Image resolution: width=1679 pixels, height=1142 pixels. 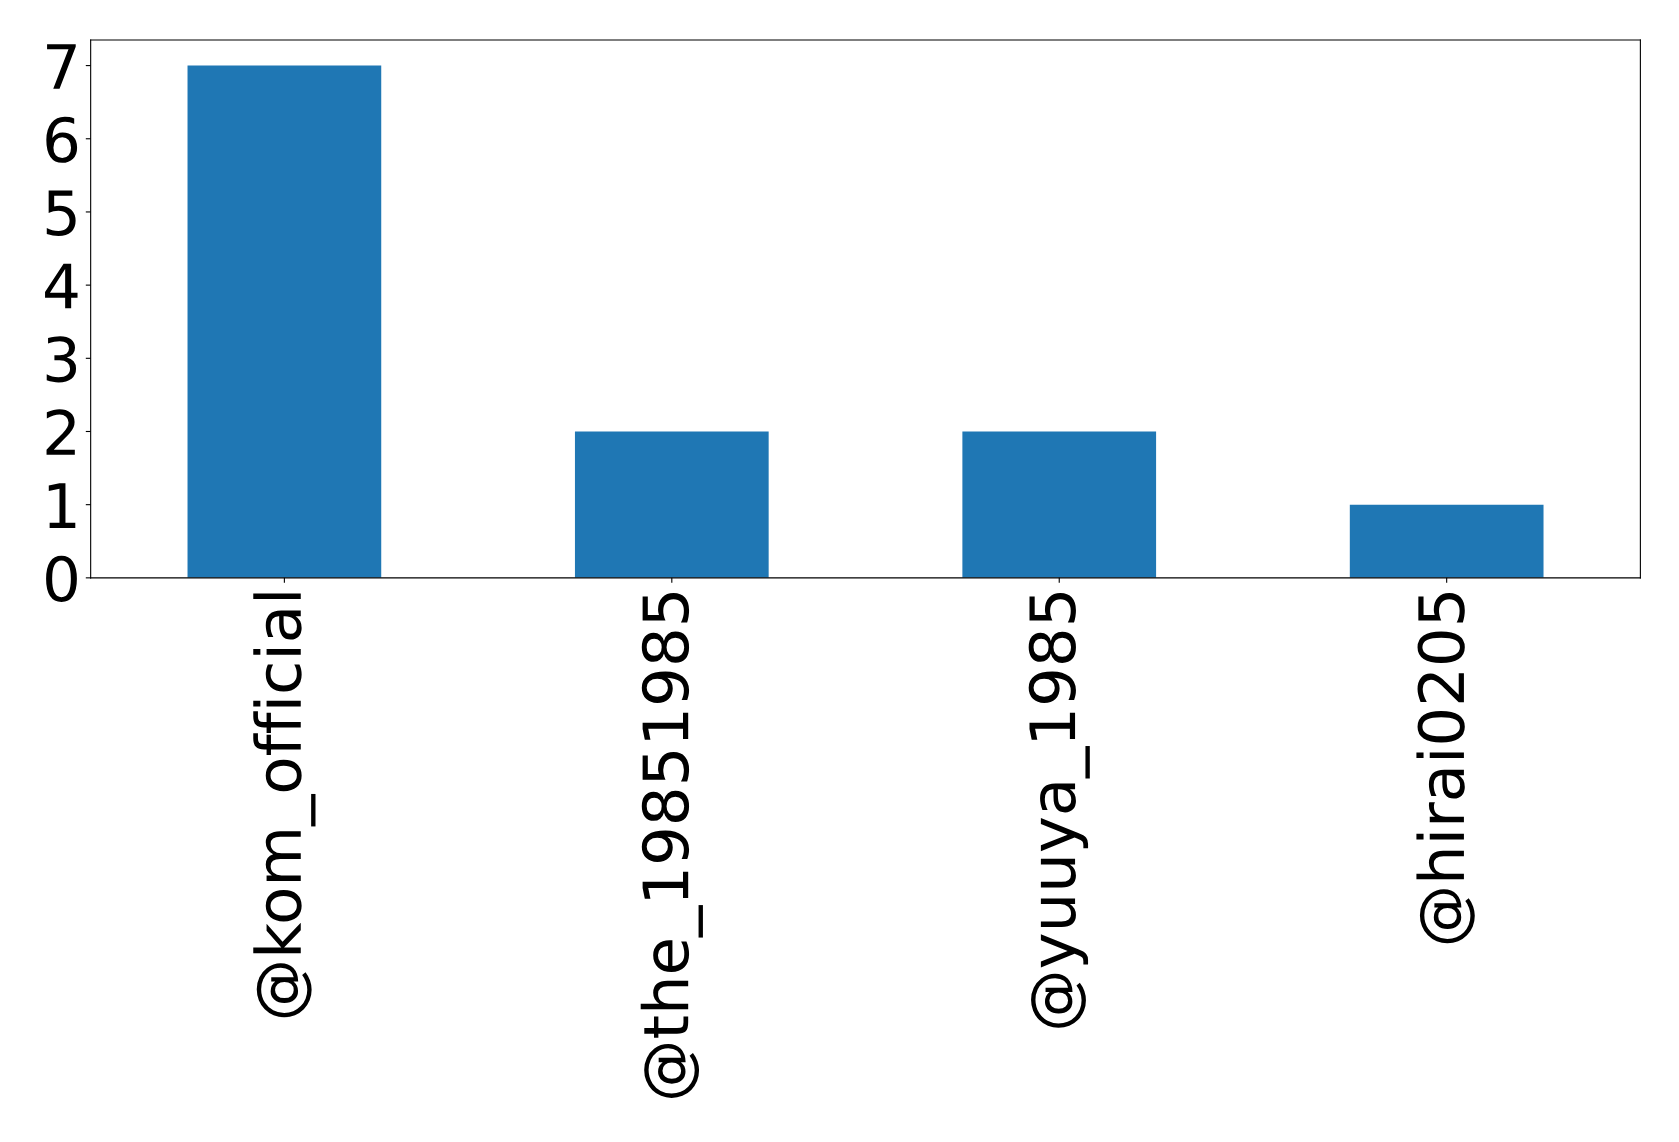 I want to click on x-tick-label: @kom_official, so click(x=284, y=805).